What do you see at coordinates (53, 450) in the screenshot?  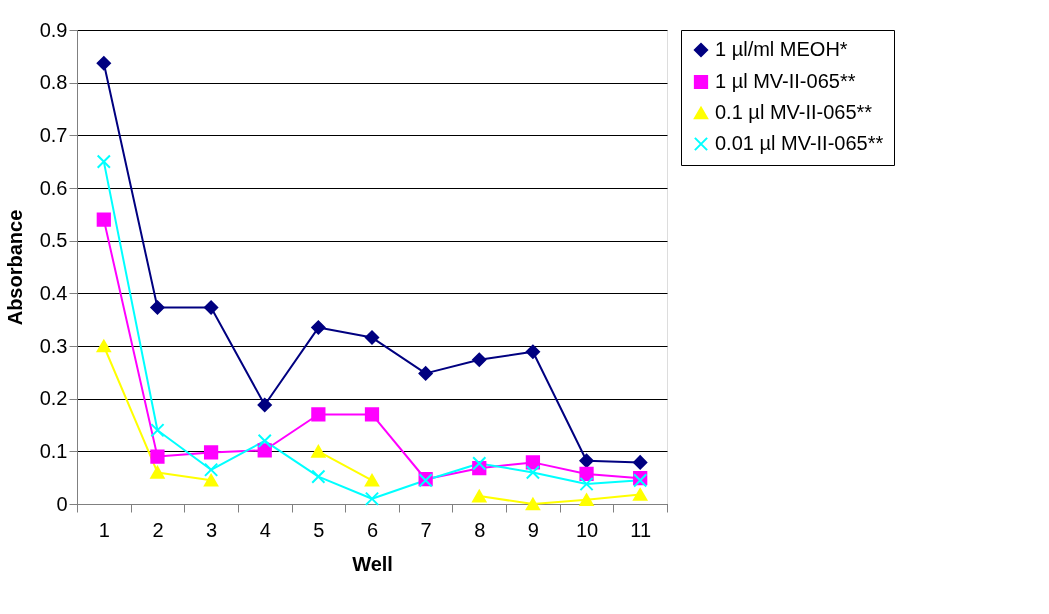 I see `y-tick-label: 0.1` at bounding box center [53, 450].